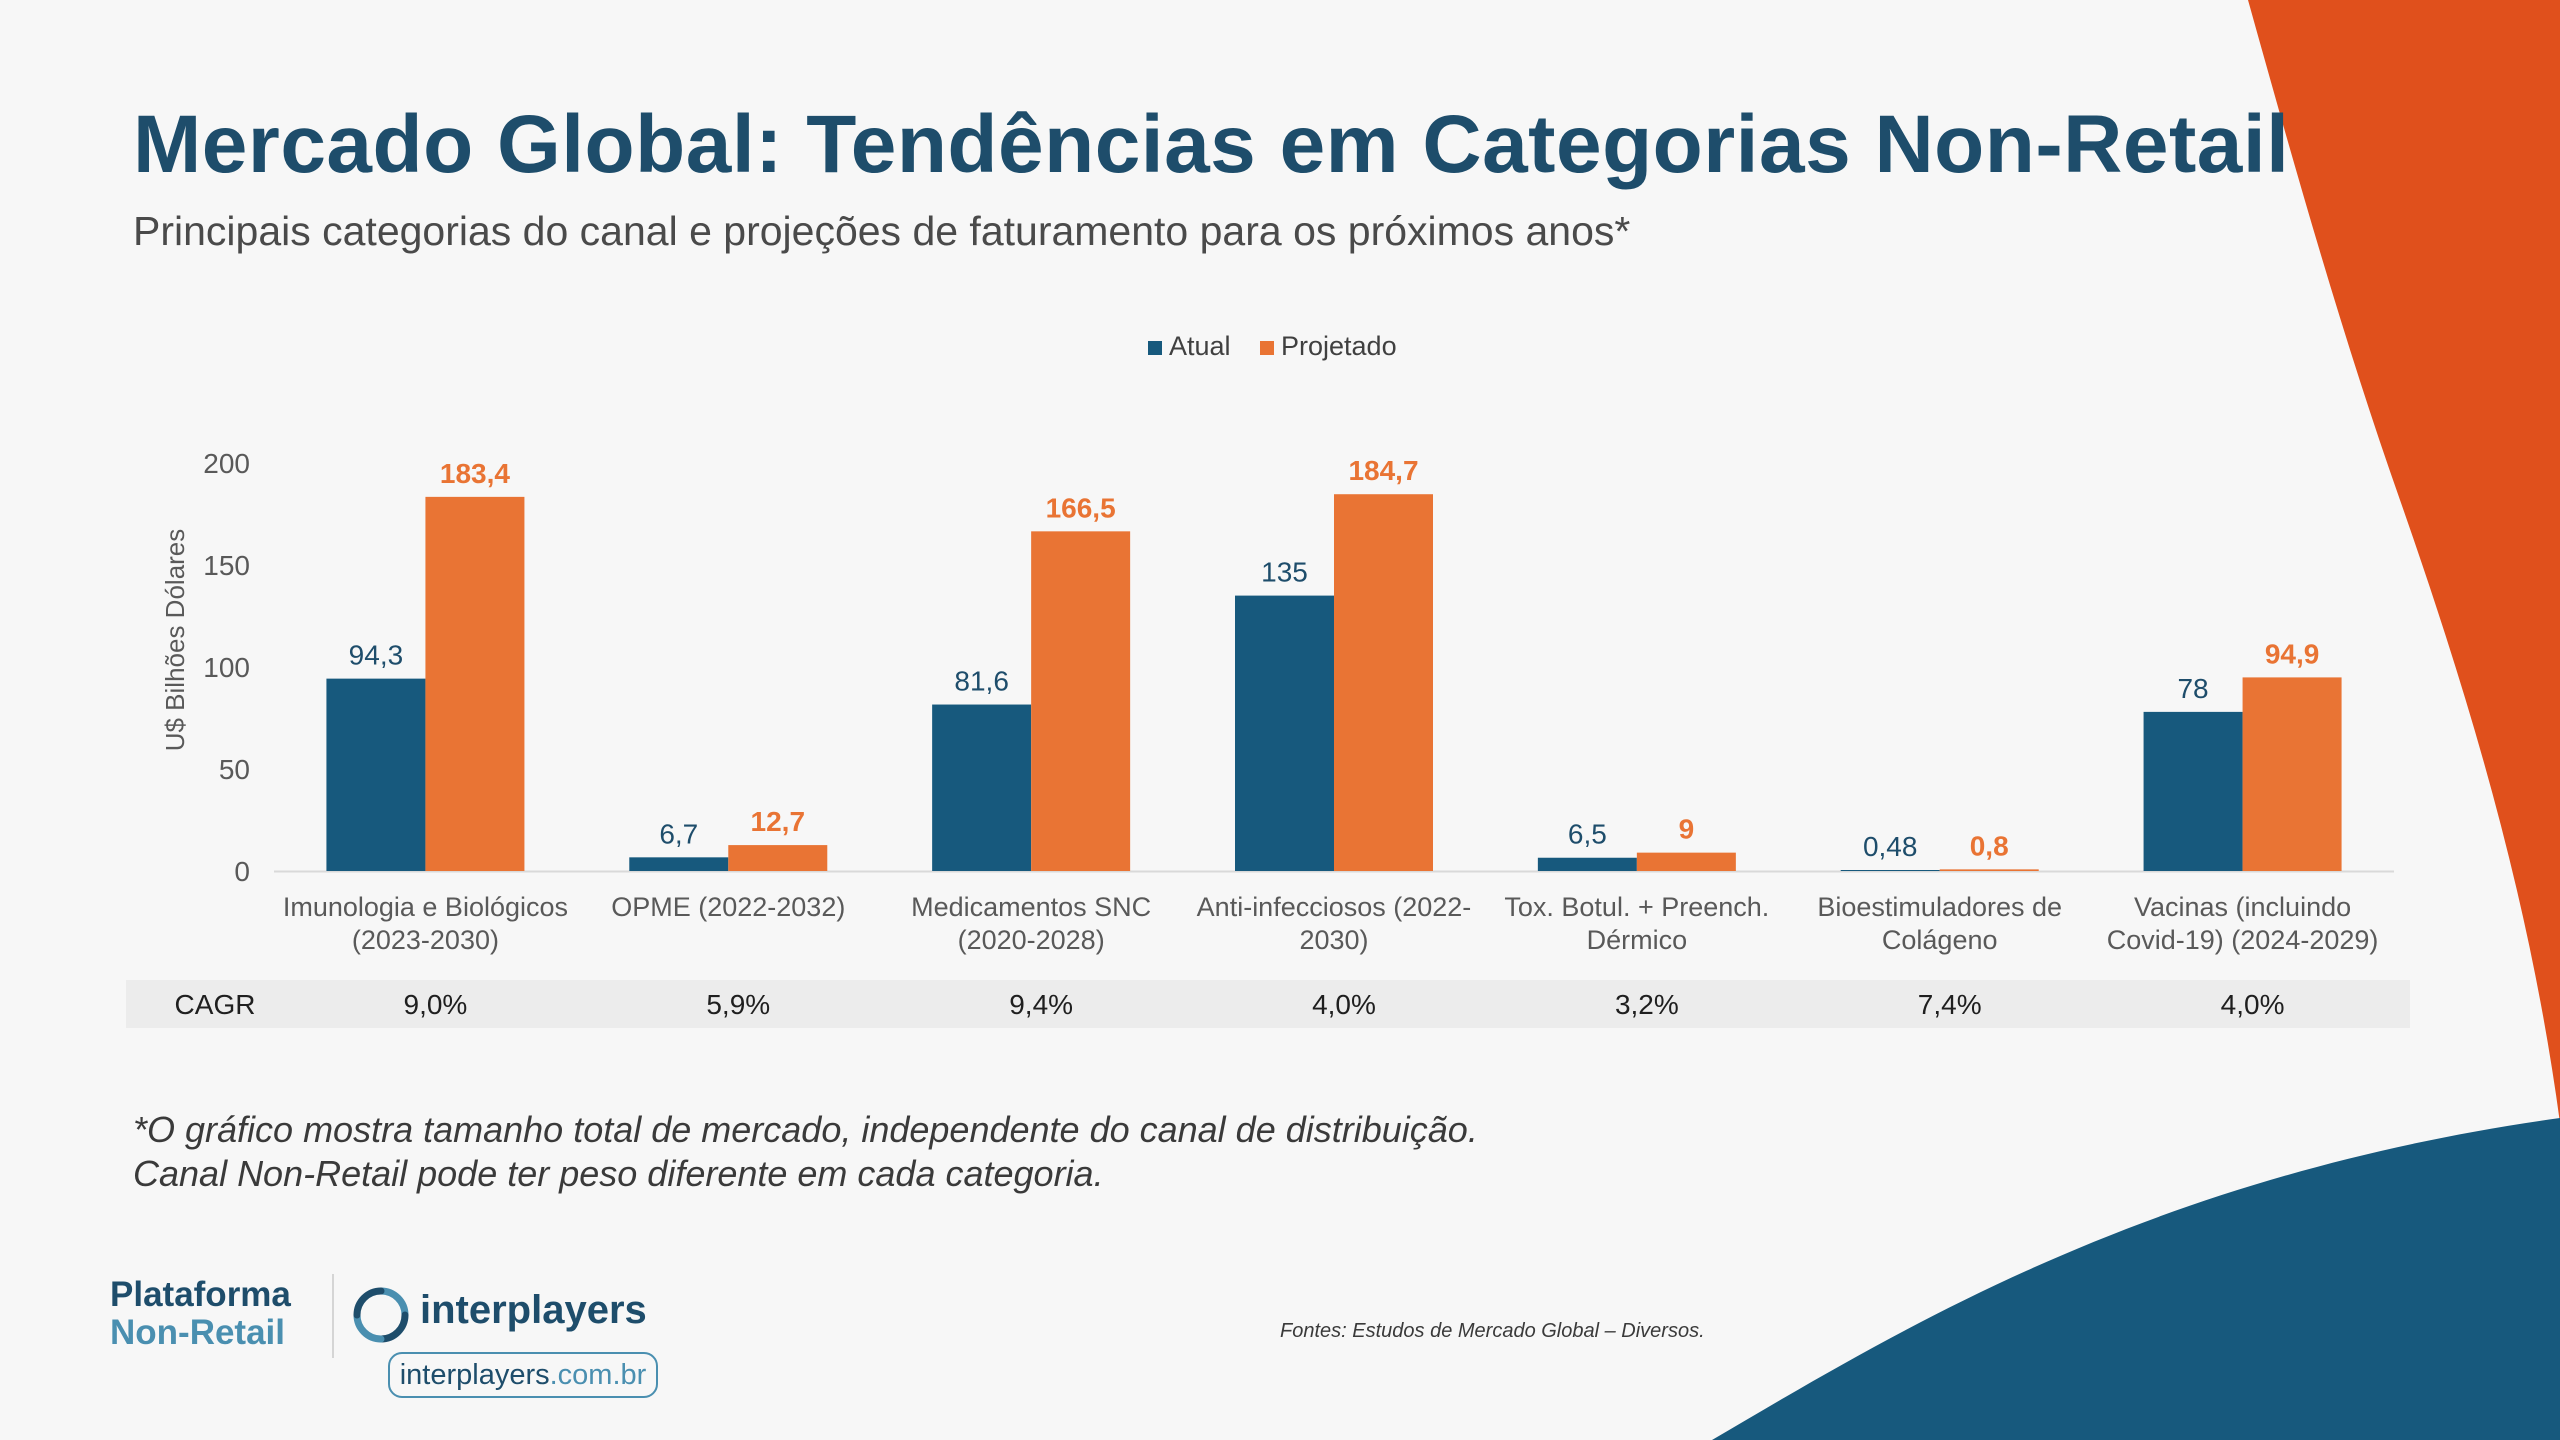 Image resolution: width=2560 pixels, height=1440 pixels. Describe the element at coordinates (2136, 1279) in the screenshot. I see `blue-wave-shape` at that location.